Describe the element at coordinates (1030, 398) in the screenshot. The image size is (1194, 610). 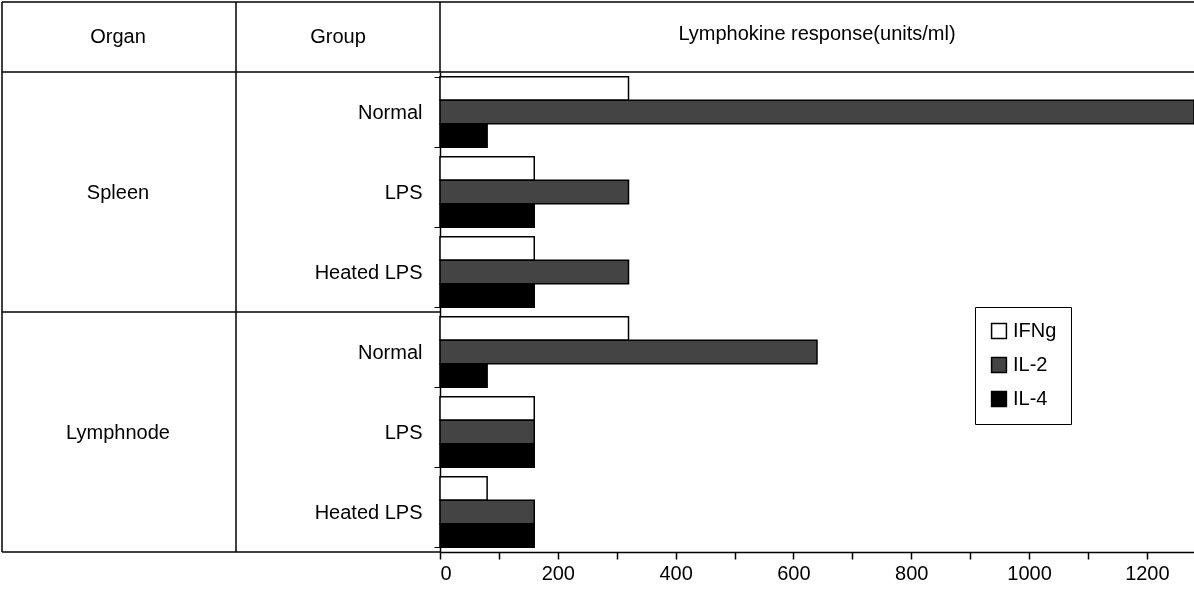
I see `legend-label: IL-4` at that location.